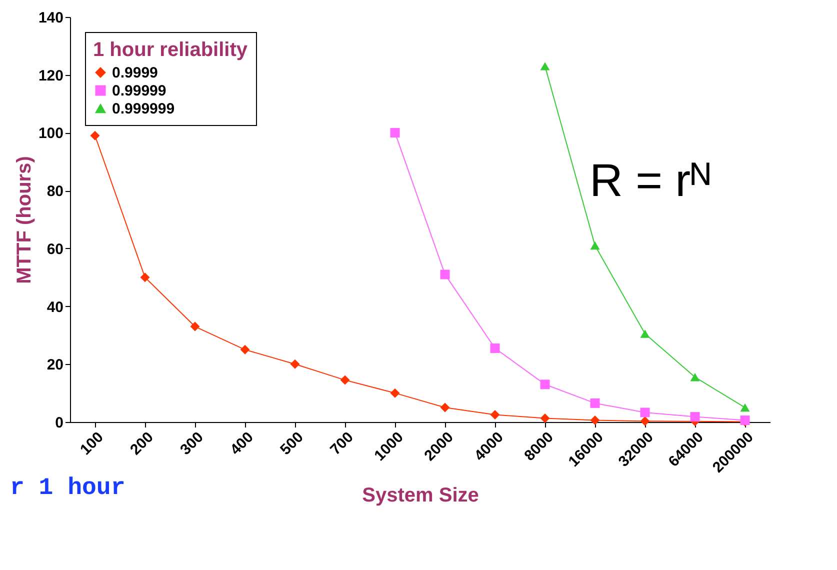  I want to click on x-tick-label: 100, so click(92, 443).